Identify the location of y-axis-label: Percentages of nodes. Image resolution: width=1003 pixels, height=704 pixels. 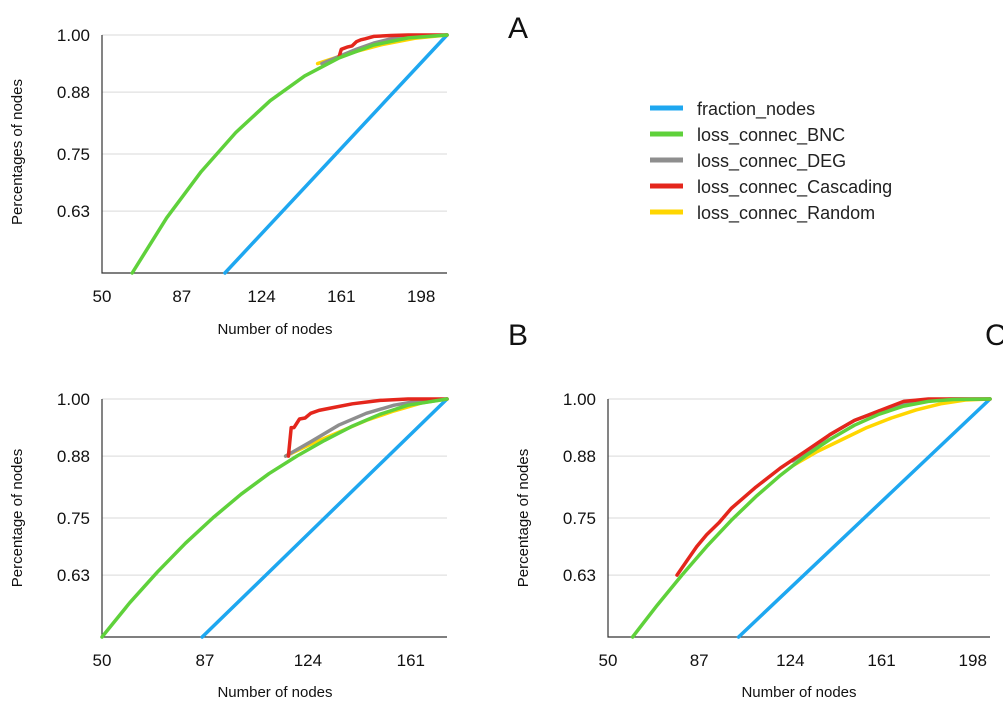
(17, 152).